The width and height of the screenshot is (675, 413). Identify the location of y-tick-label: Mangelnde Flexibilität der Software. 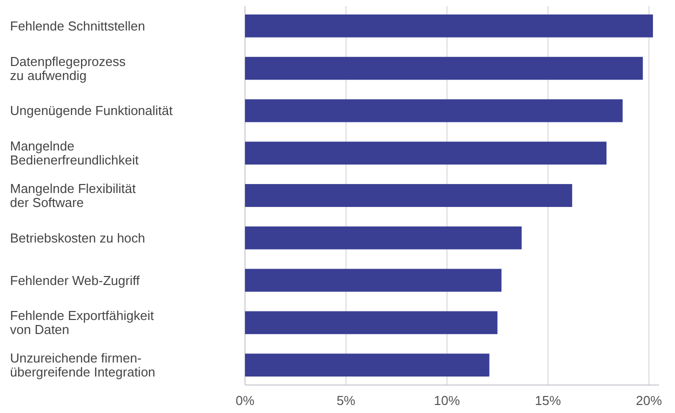
(73, 195).